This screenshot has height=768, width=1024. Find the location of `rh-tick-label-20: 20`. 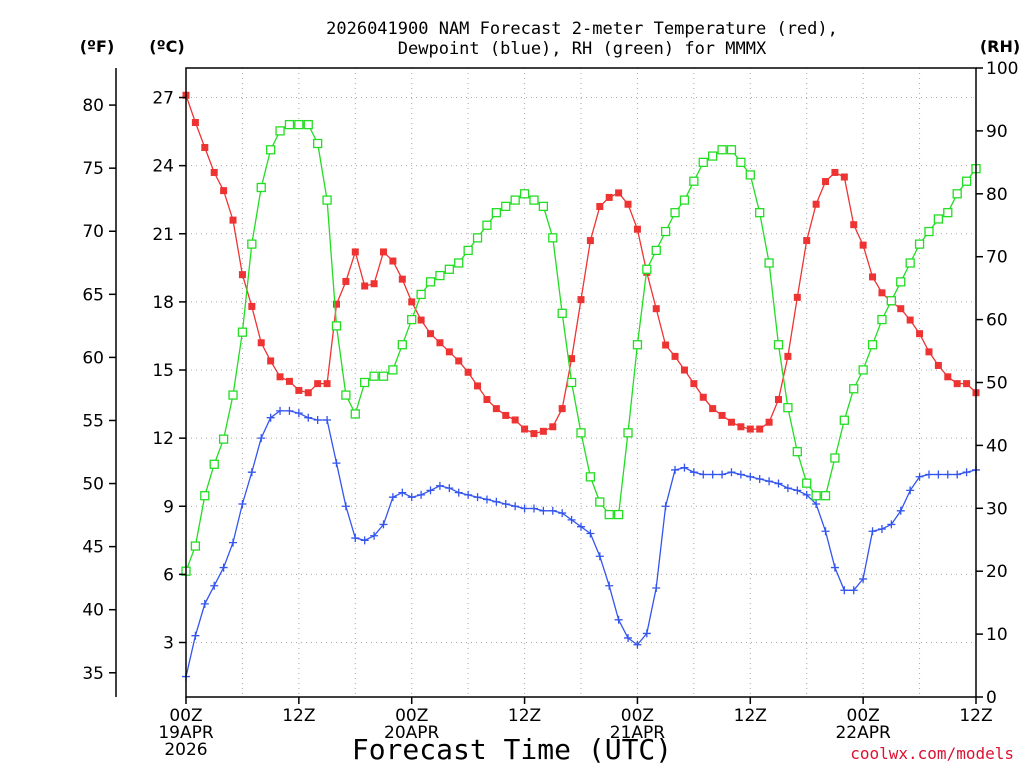

rh-tick-label-20: 20 is located at coordinates (997, 572).